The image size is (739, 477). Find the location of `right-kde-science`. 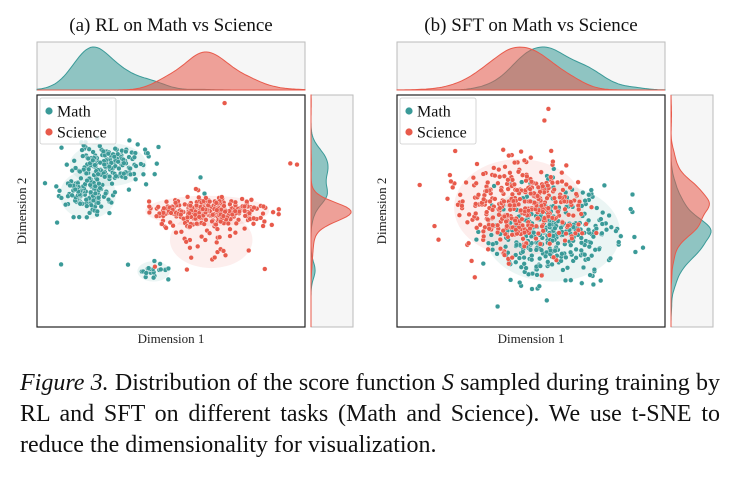

right-kde-science is located at coordinates (331, 210).